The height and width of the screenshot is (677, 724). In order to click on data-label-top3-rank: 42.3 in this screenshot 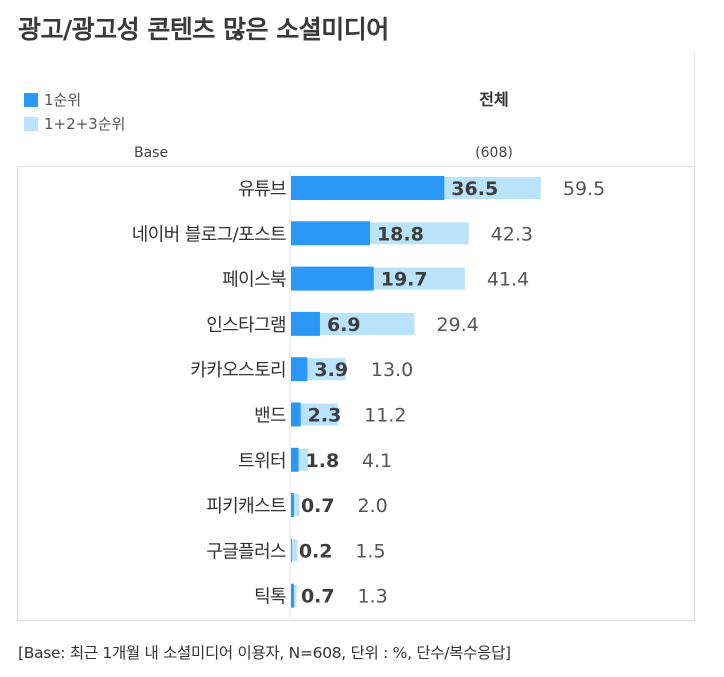, I will do `click(512, 234)`.